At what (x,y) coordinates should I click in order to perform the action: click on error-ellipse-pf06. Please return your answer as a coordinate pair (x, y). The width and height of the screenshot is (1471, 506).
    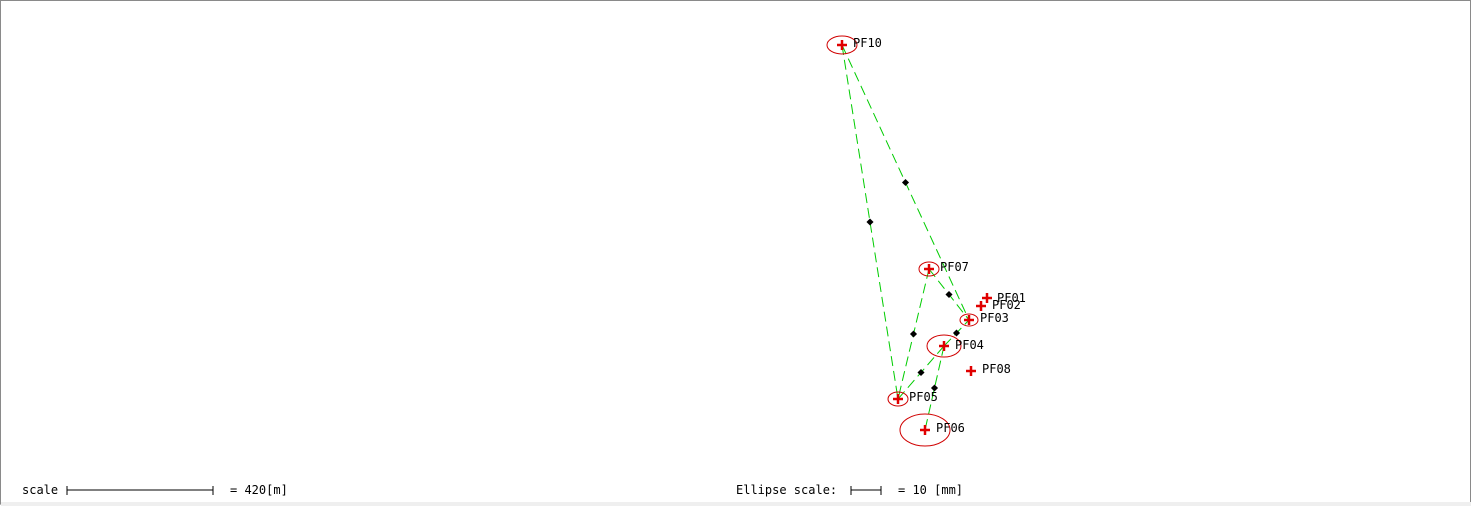
    Looking at the image, I should click on (925, 430).